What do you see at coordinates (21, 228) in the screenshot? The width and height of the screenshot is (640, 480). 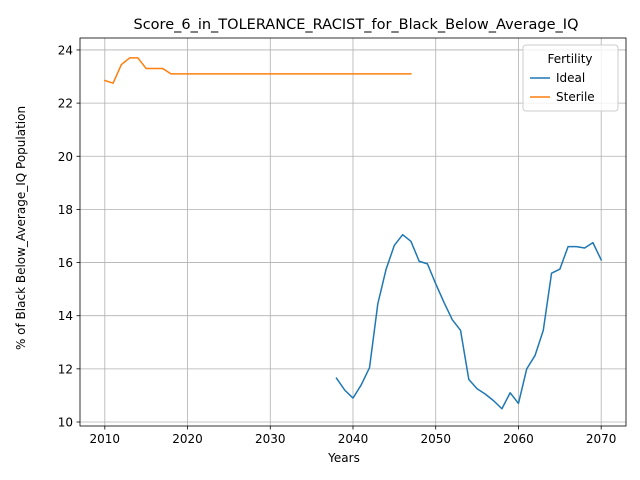 I see `y-axis-label: % of Black Below_Average_IQ Population` at bounding box center [21, 228].